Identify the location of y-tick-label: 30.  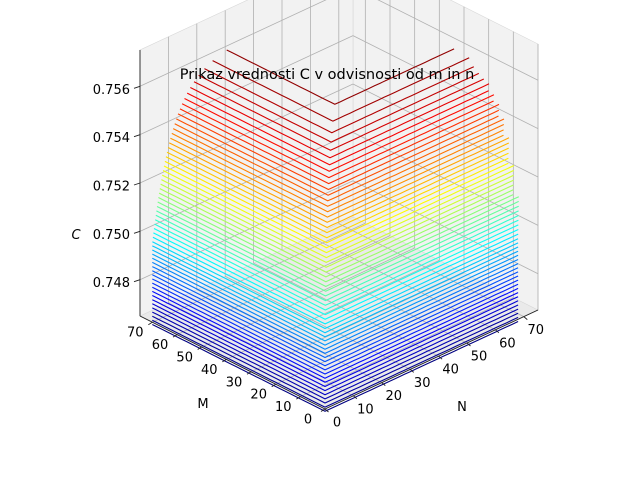
(234, 382).